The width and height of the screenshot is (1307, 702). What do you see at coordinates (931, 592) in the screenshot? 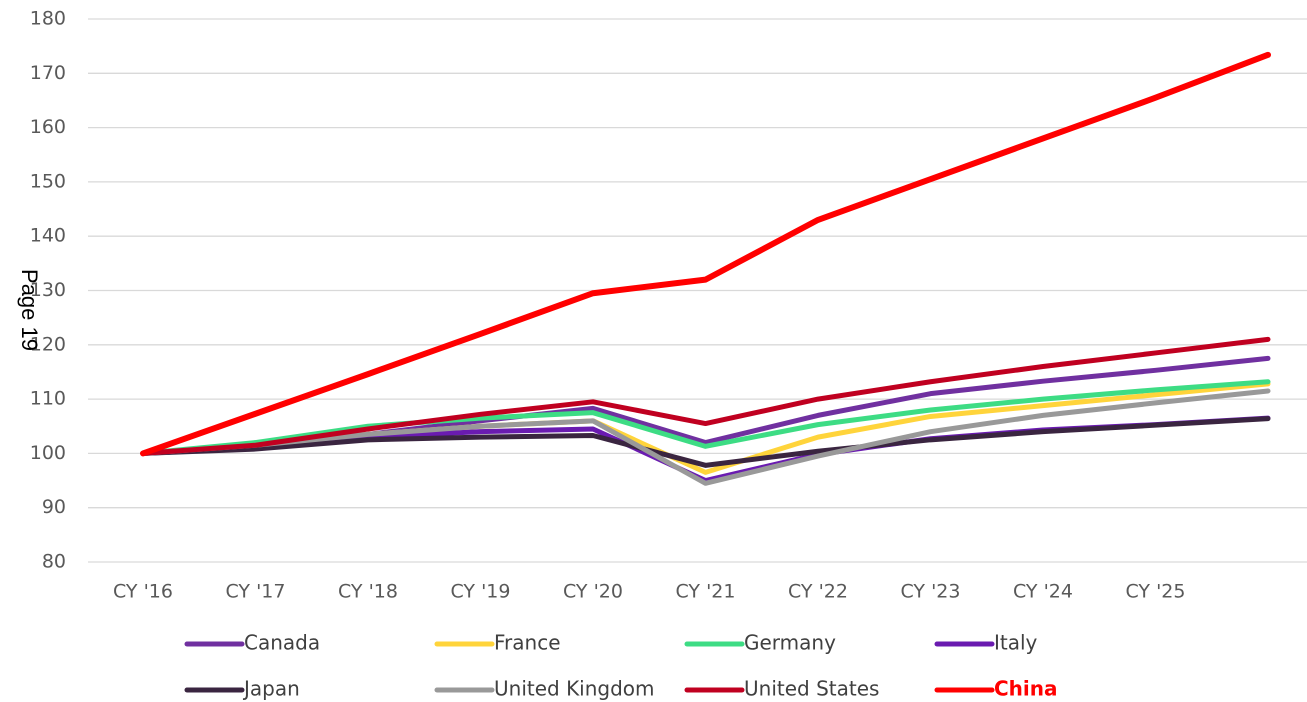
I see `x-tick-label: CY '23` at bounding box center [931, 592].